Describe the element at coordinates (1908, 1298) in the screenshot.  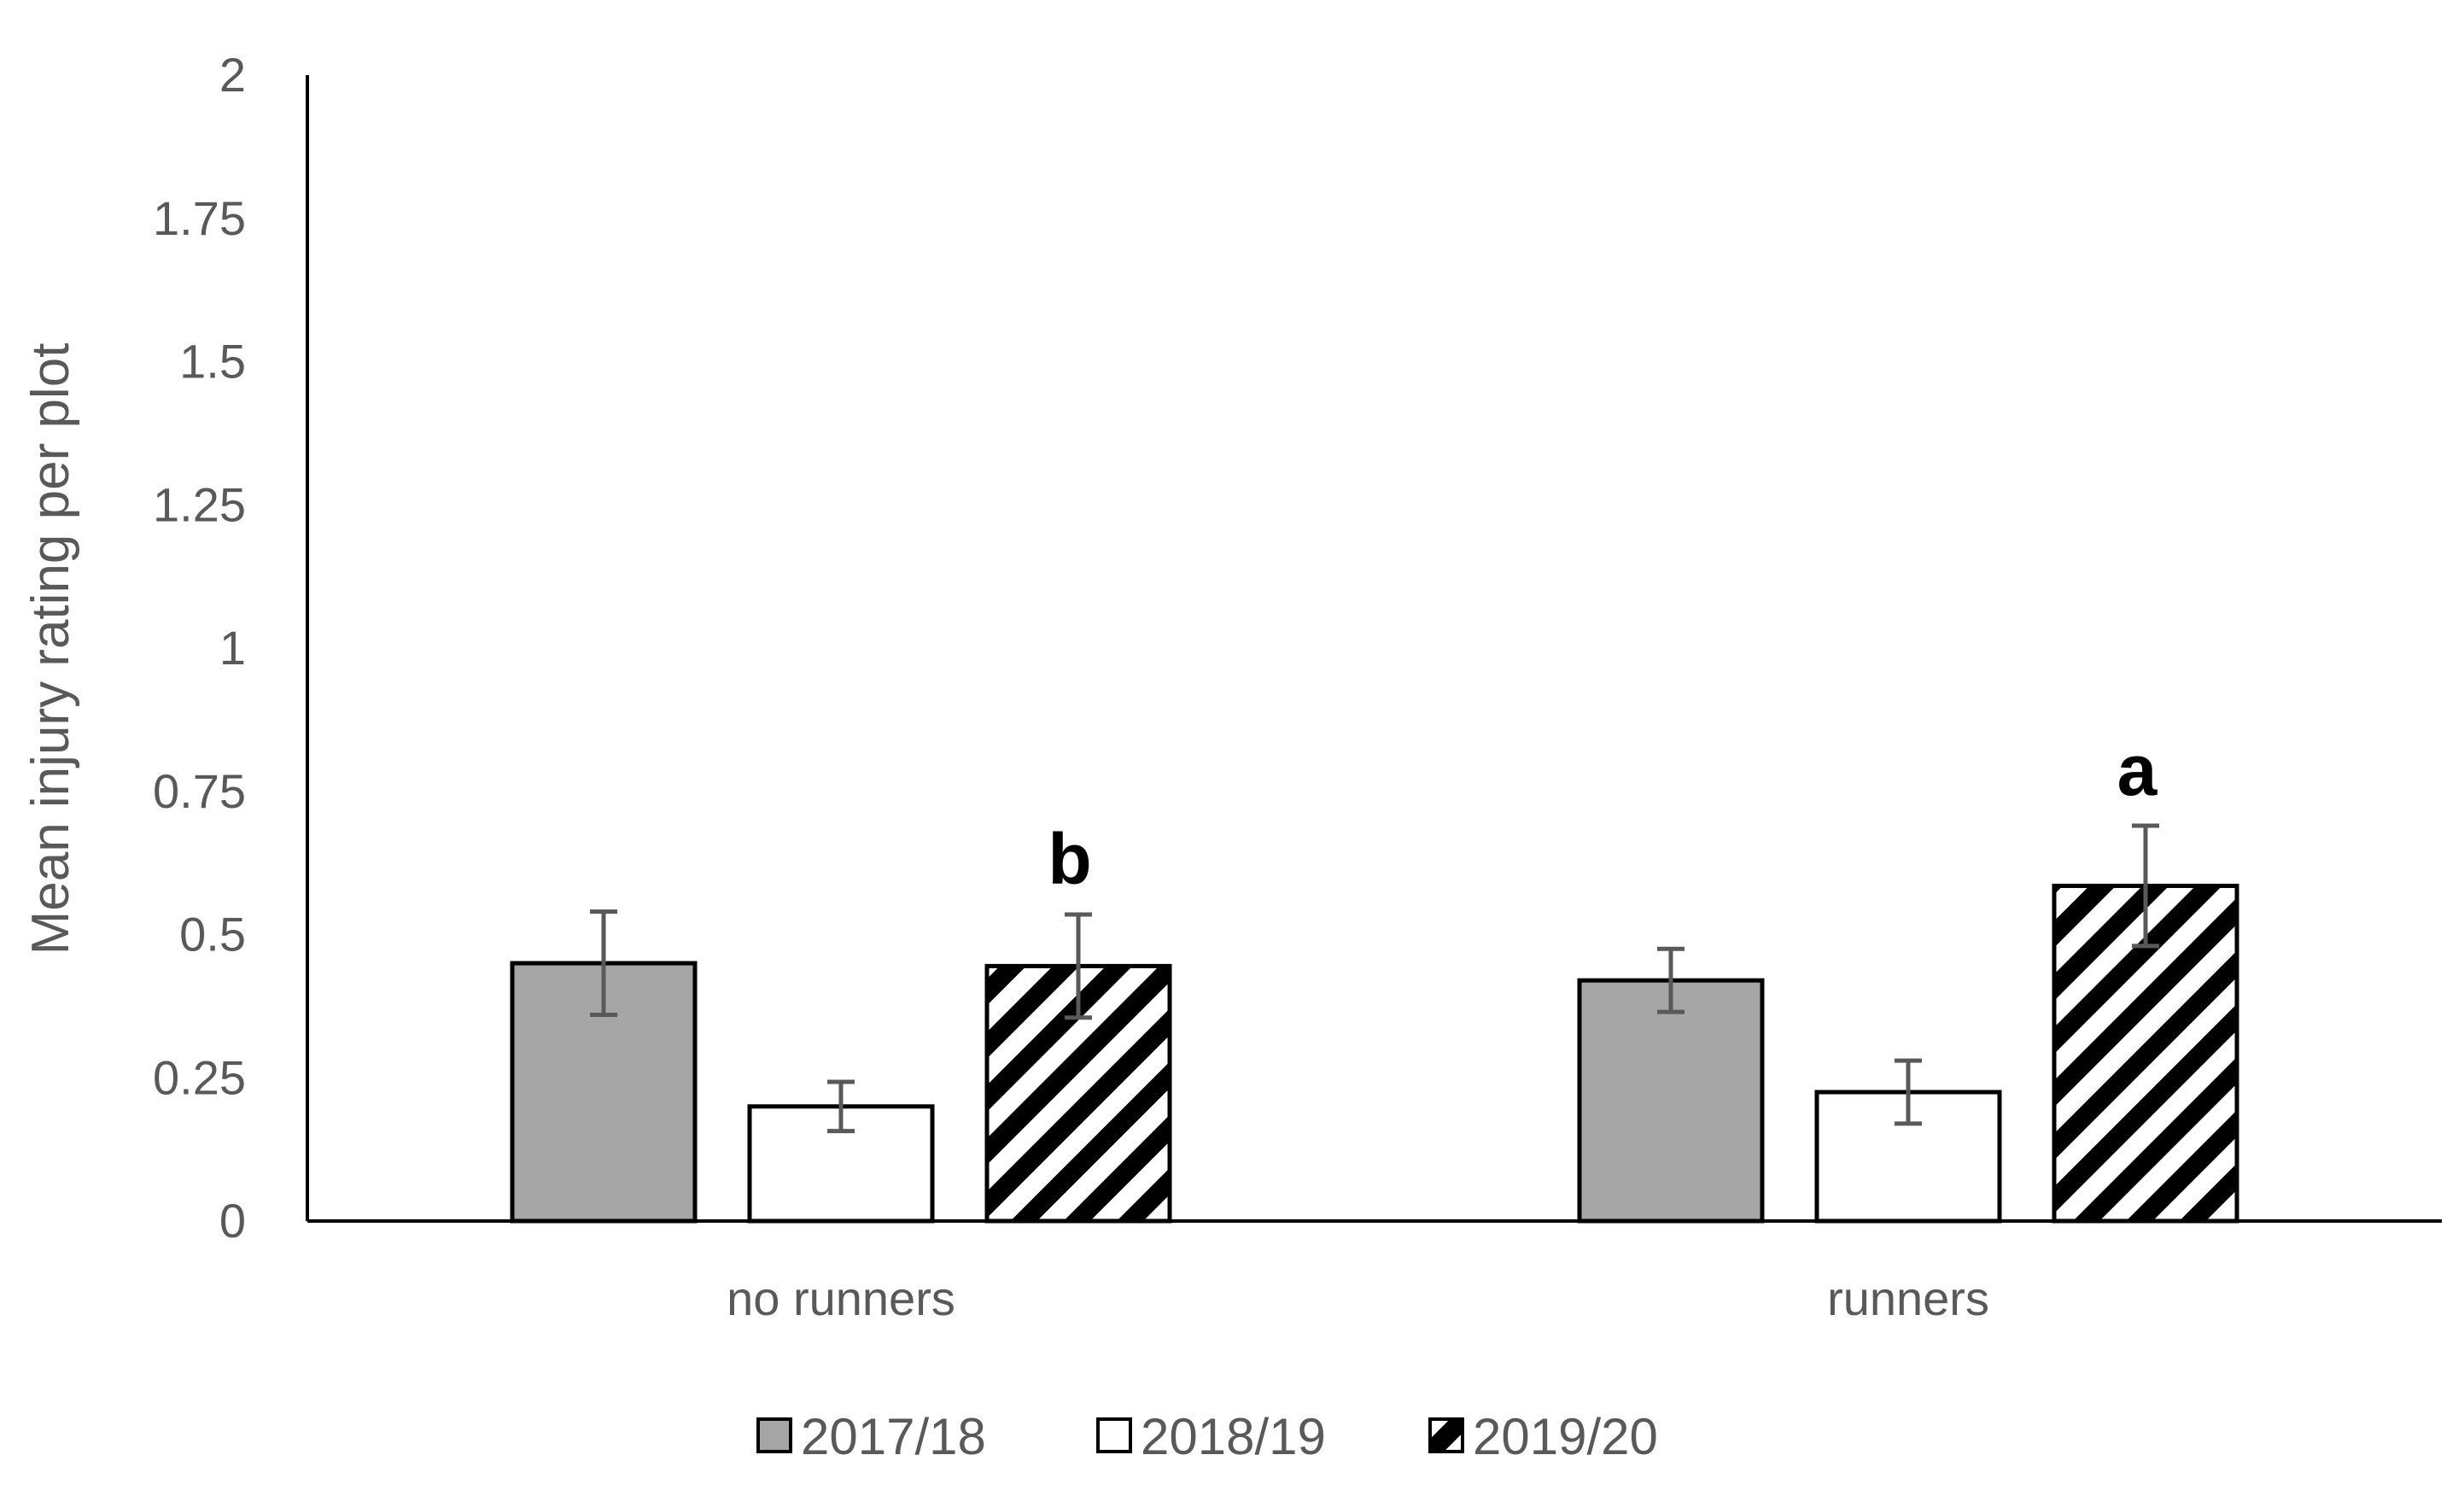
I see `x-tick-label: runners` at that location.